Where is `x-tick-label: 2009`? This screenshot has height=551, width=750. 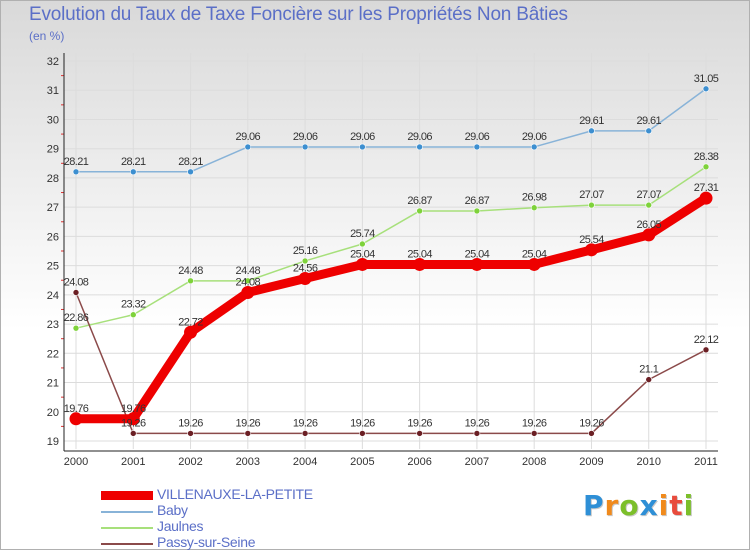 x-tick-label: 2009 is located at coordinates (591, 462).